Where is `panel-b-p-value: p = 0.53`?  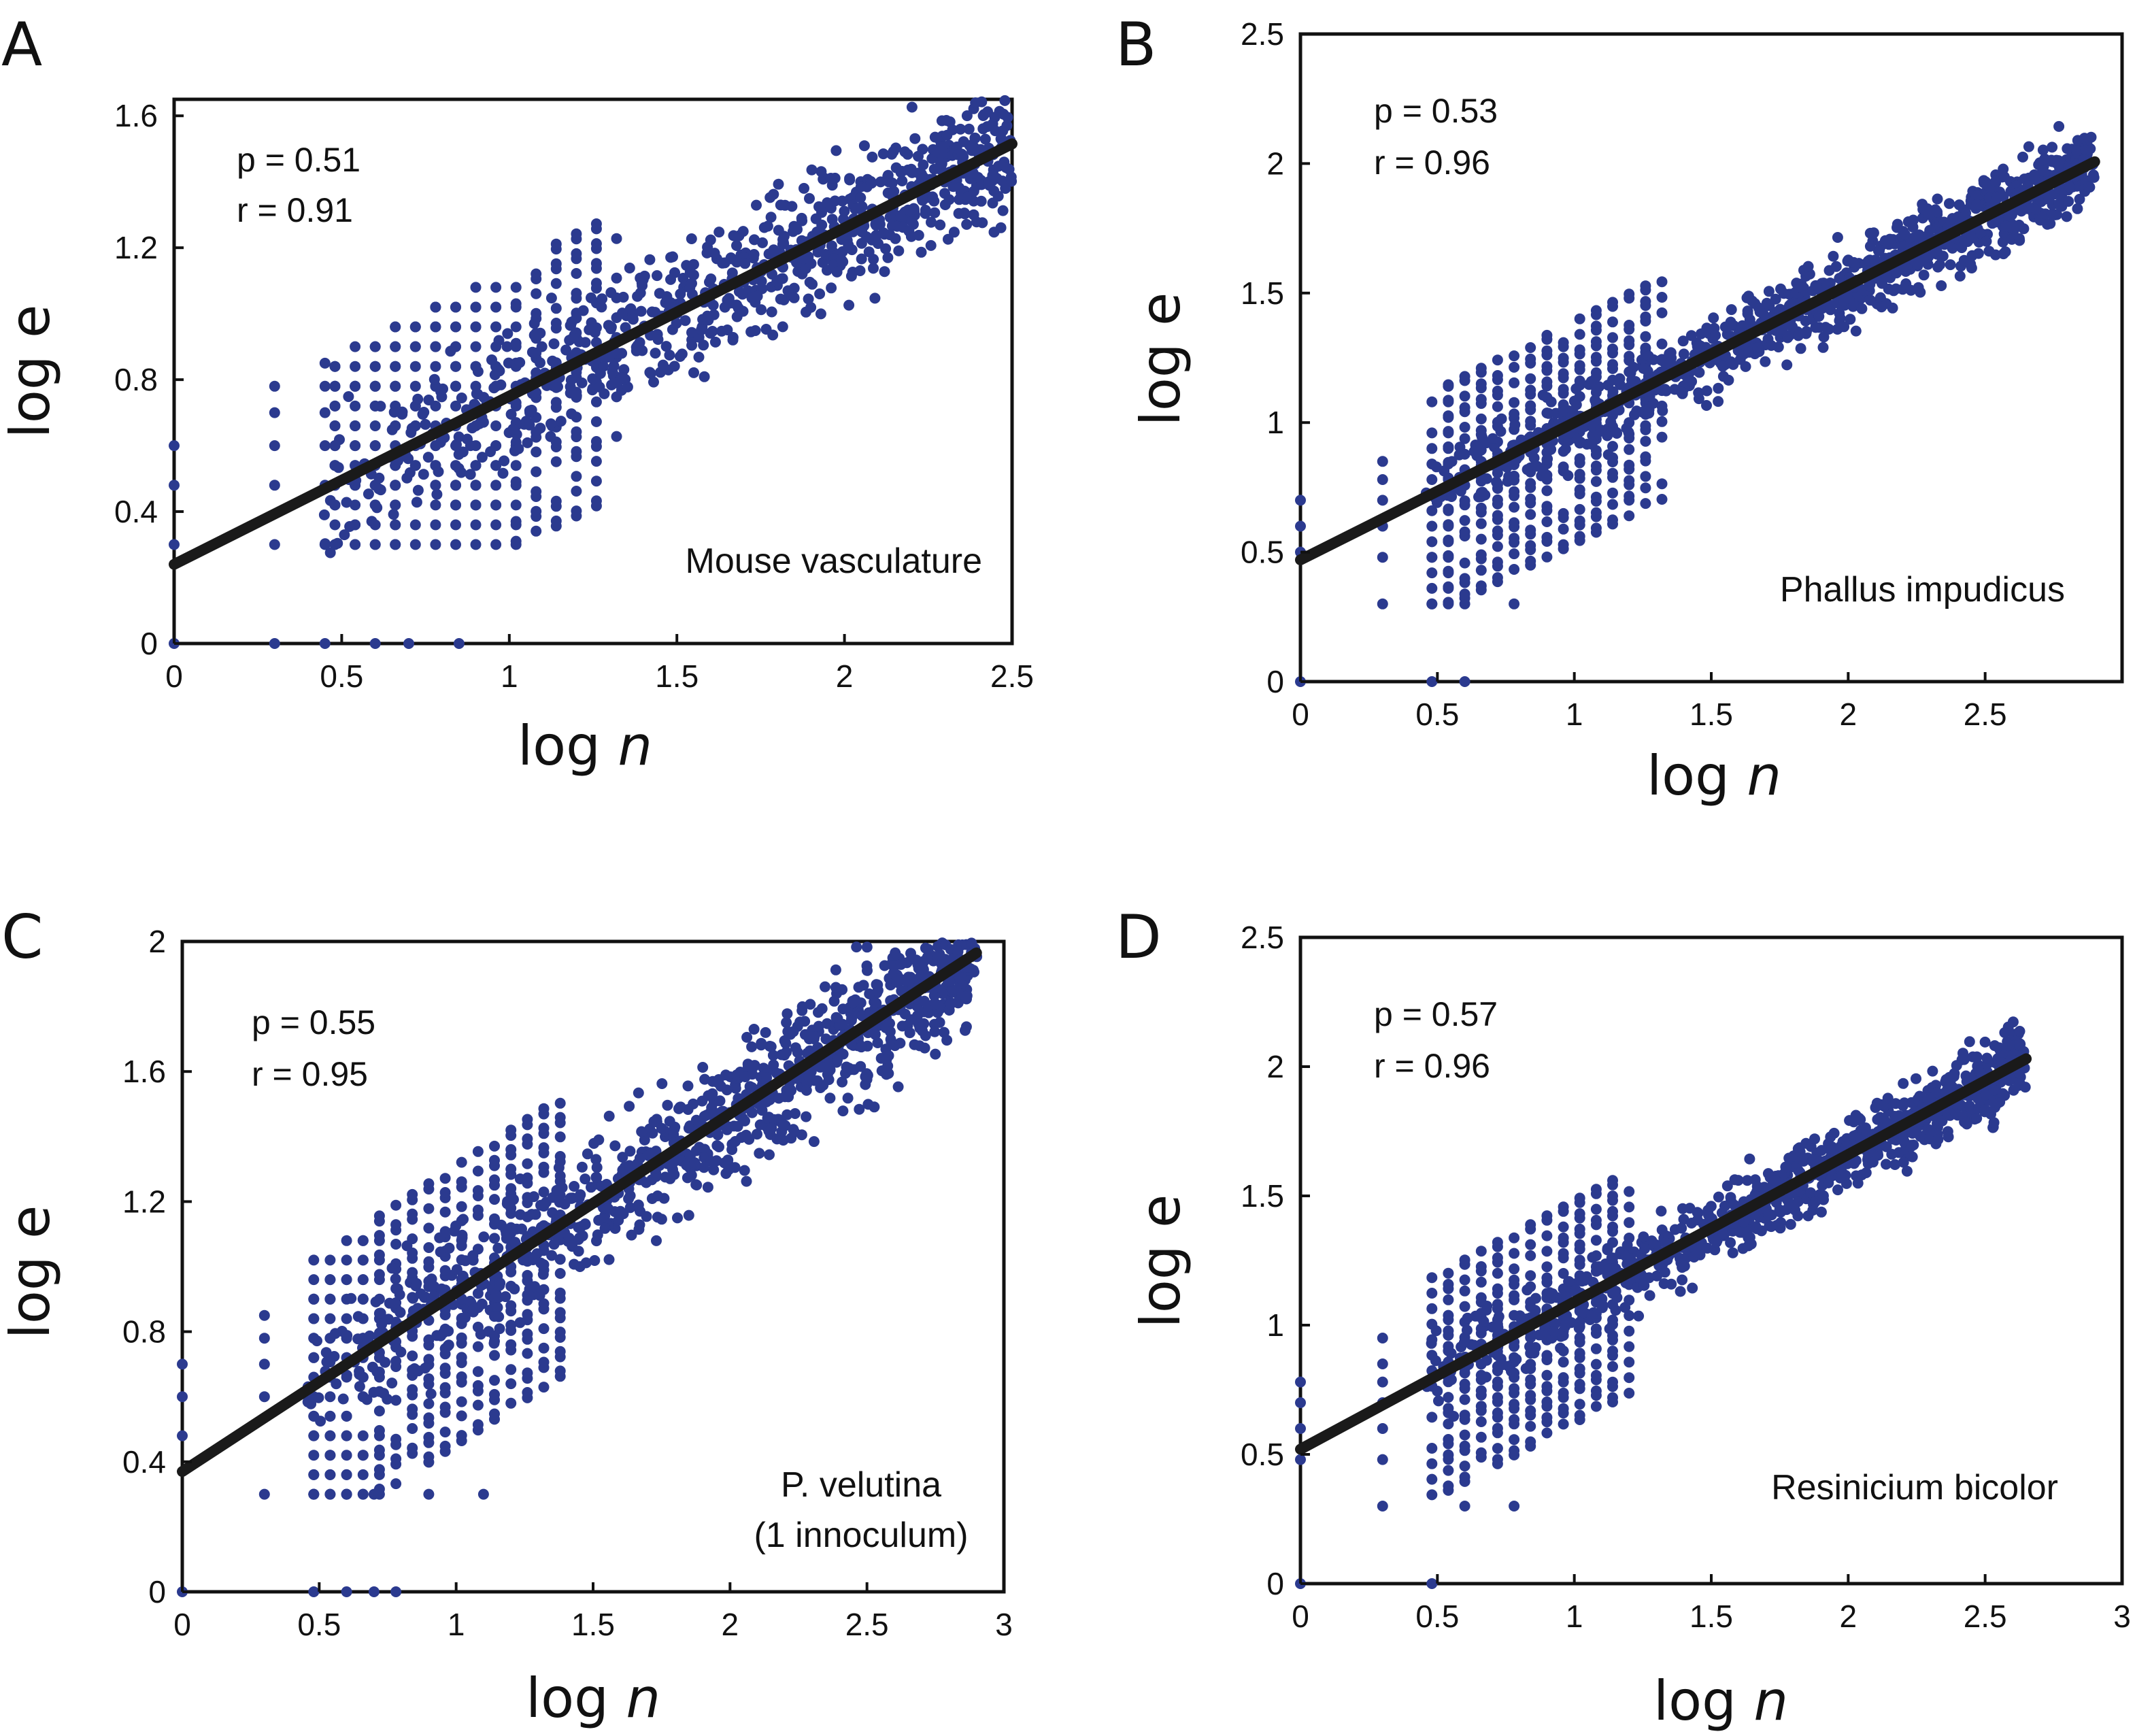
panel-b-p-value: p = 0.53 is located at coordinates (1436, 111).